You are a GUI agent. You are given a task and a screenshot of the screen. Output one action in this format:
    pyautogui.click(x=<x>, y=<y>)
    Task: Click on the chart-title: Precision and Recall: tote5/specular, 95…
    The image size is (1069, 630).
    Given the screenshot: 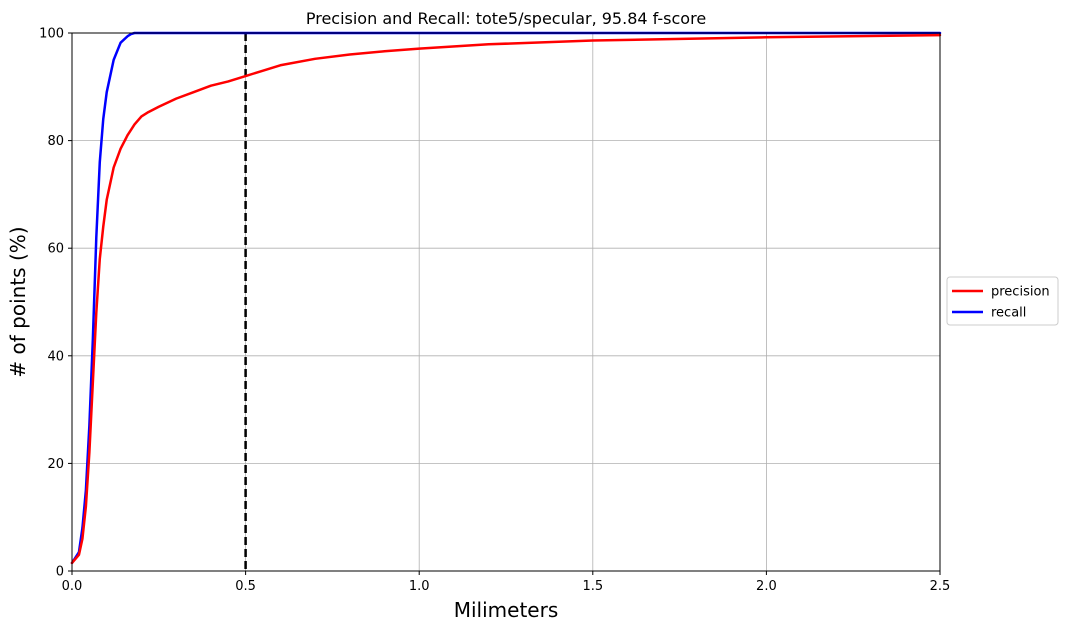 What is the action you would take?
    pyautogui.click(x=506, y=18)
    